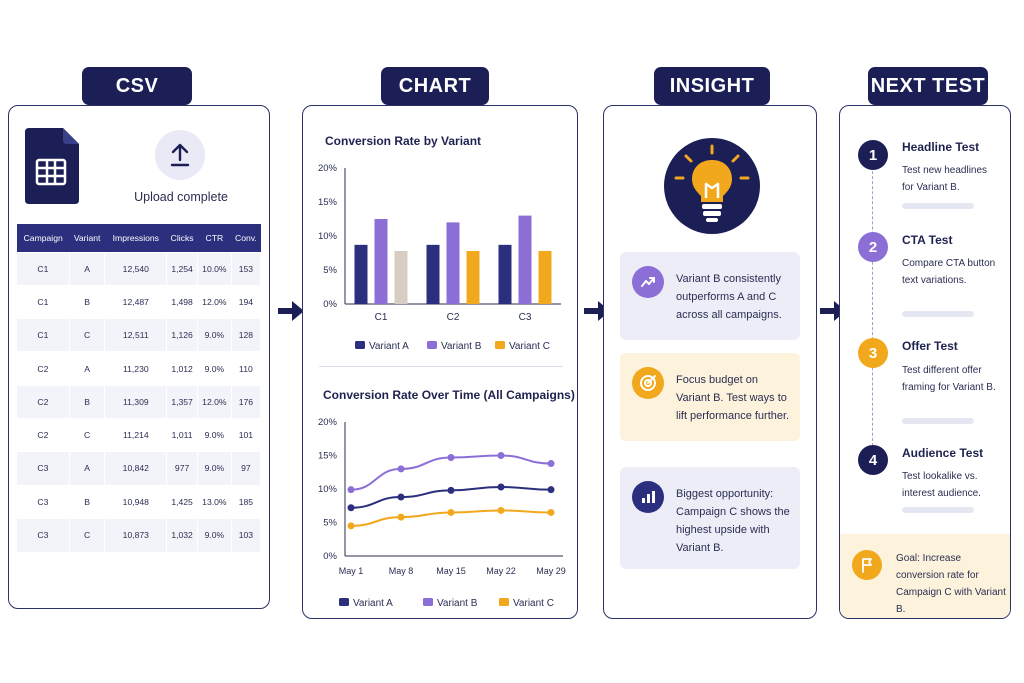 The width and height of the screenshot is (1024, 683). I want to click on target-icon, so click(648, 383).